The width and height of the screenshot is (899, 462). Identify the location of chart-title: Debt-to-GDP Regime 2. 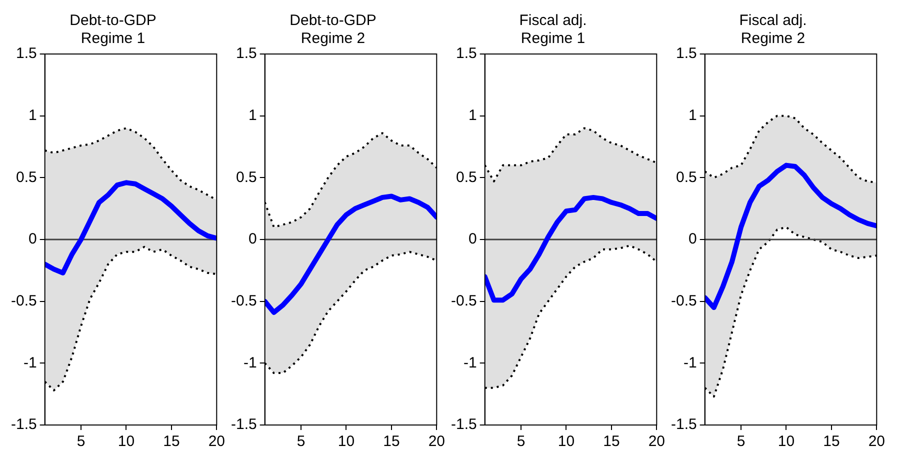
(333, 30).